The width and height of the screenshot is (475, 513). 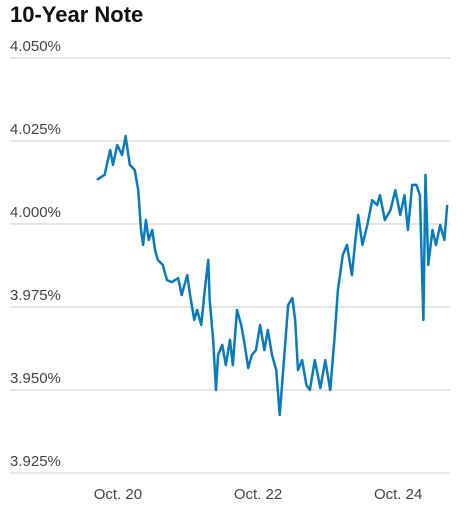 I want to click on y-tick-label: 3.975%, so click(x=35, y=295).